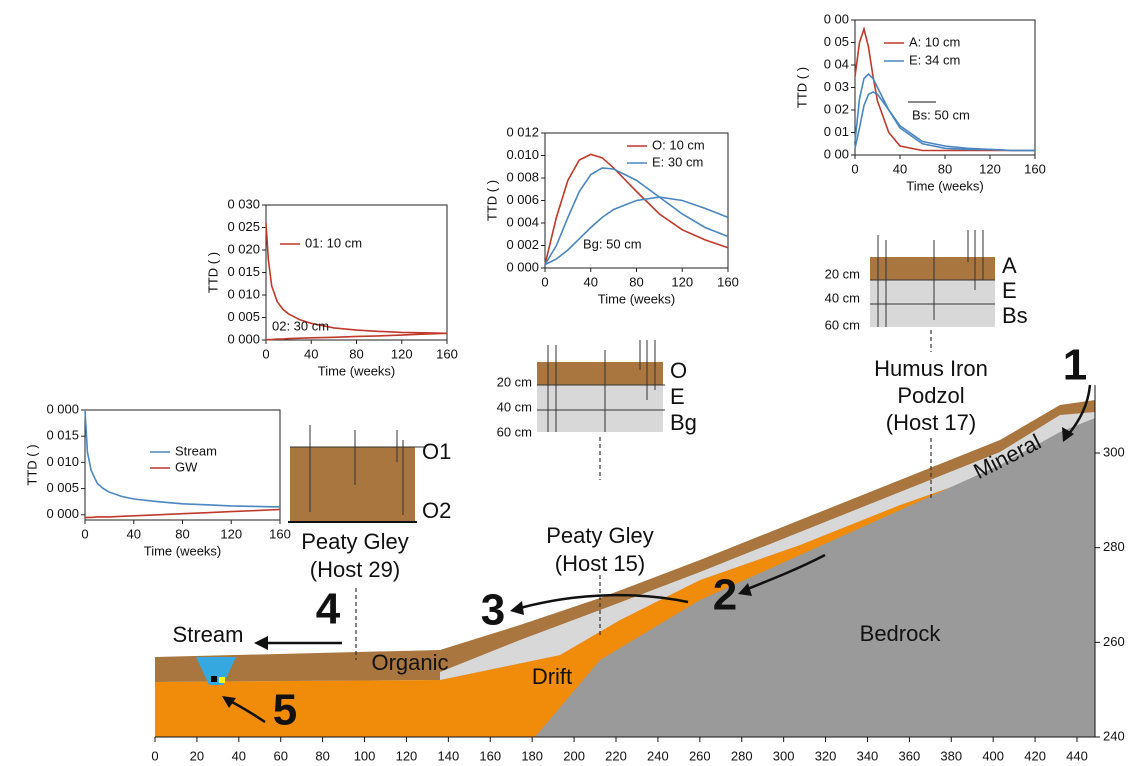 This screenshot has width=1139, height=766. Describe the element at coordinates (600, 408) in the screenshot. I see `profile-grey` at that location.